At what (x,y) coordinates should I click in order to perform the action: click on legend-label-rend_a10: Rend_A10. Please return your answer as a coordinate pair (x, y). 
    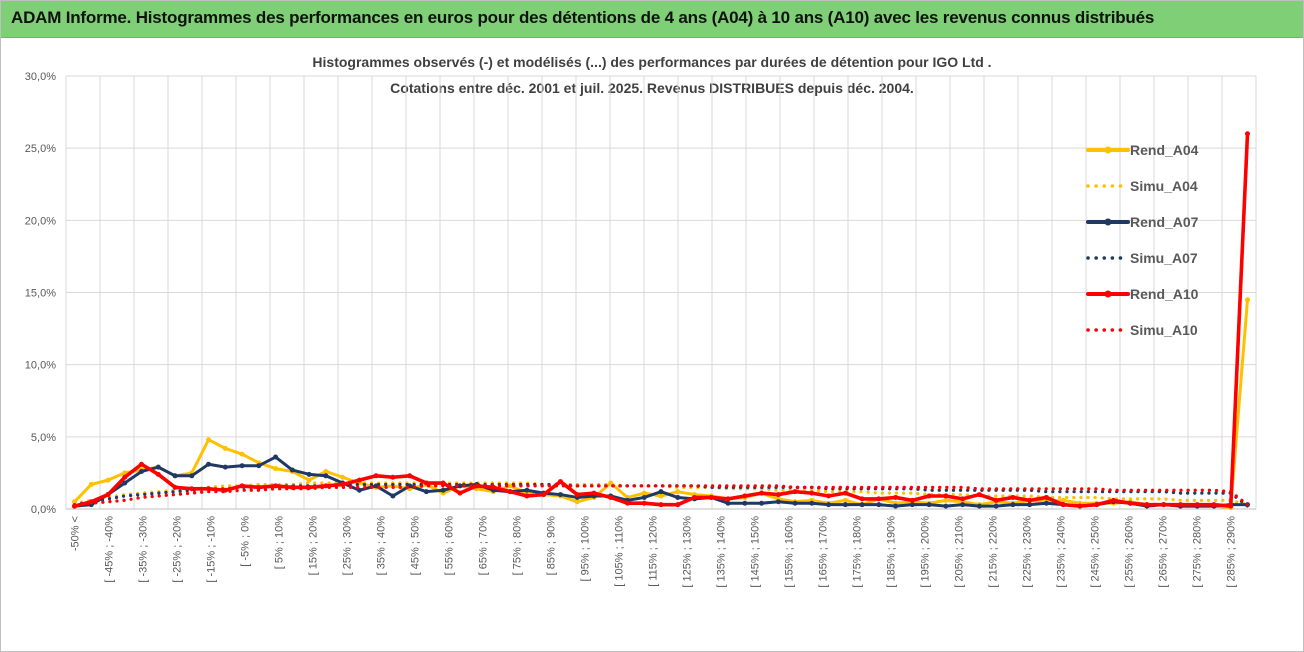
    Looking at the image, I should click on (1164, 294).